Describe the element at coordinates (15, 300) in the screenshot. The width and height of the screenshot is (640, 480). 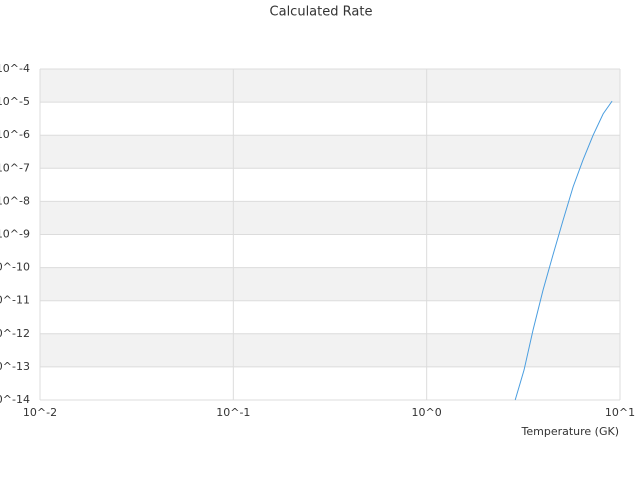
I see `y-tick-label: 10^-11` at that location.